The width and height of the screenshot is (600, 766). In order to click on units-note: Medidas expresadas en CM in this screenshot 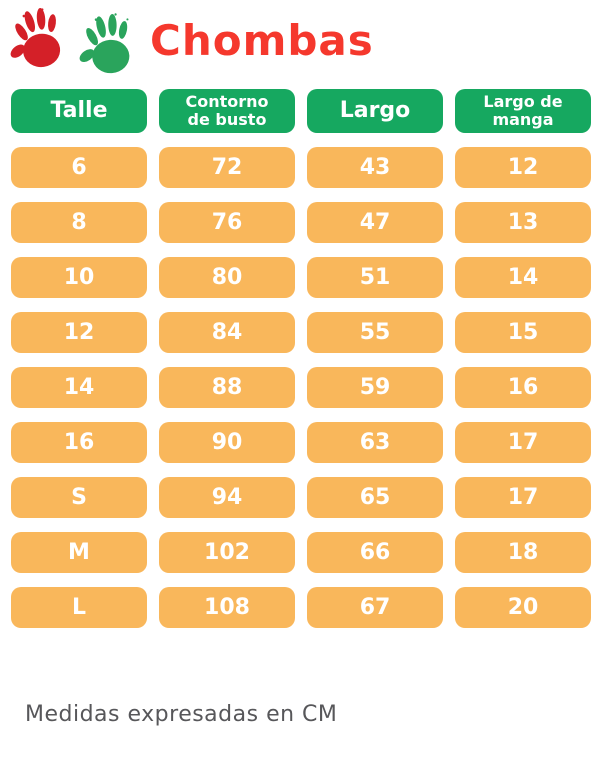, I will do `click(181, 714)`.